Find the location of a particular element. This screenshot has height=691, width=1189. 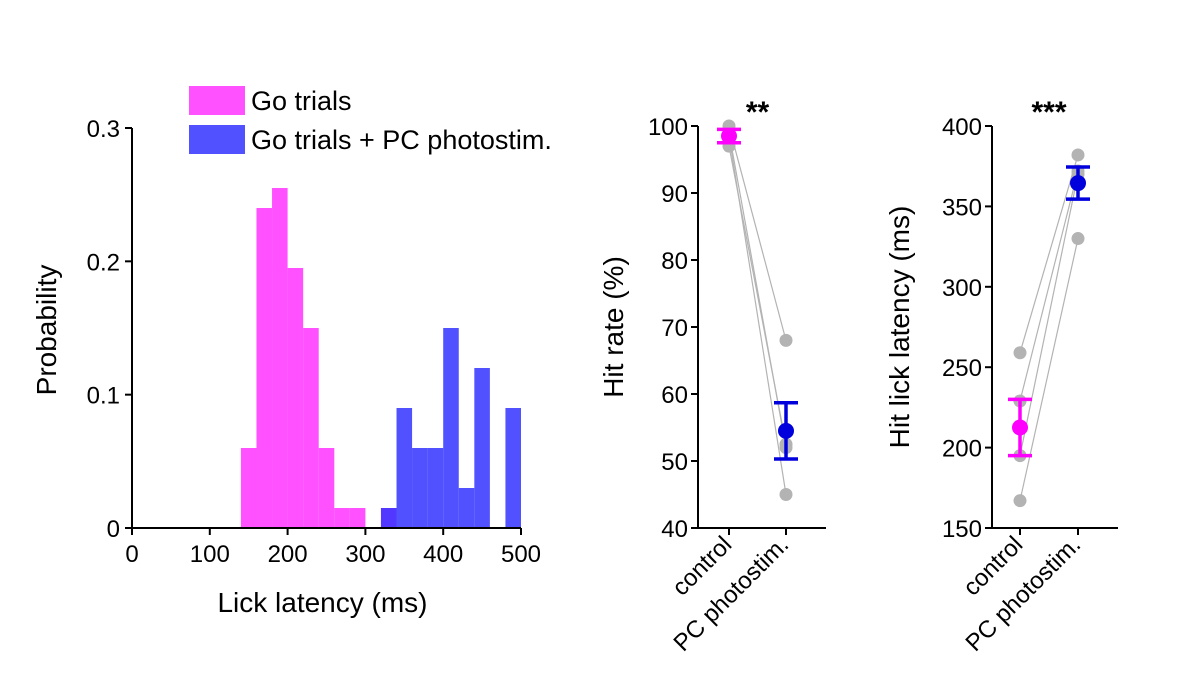

x-tick-label: 300 is located at coordinates (365, 554).